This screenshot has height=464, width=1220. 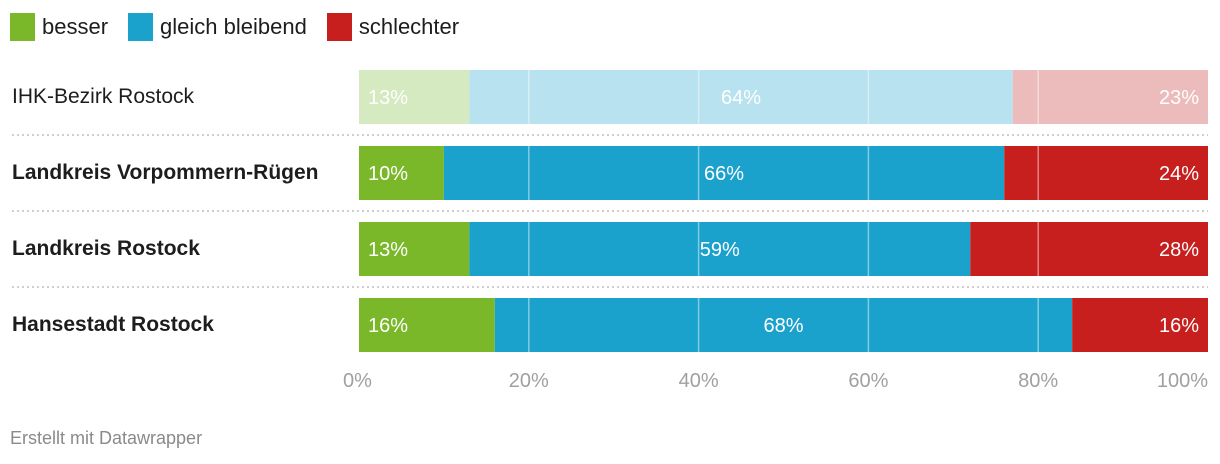 I want to click on legend-label: besser, so click(x=75, y=26).